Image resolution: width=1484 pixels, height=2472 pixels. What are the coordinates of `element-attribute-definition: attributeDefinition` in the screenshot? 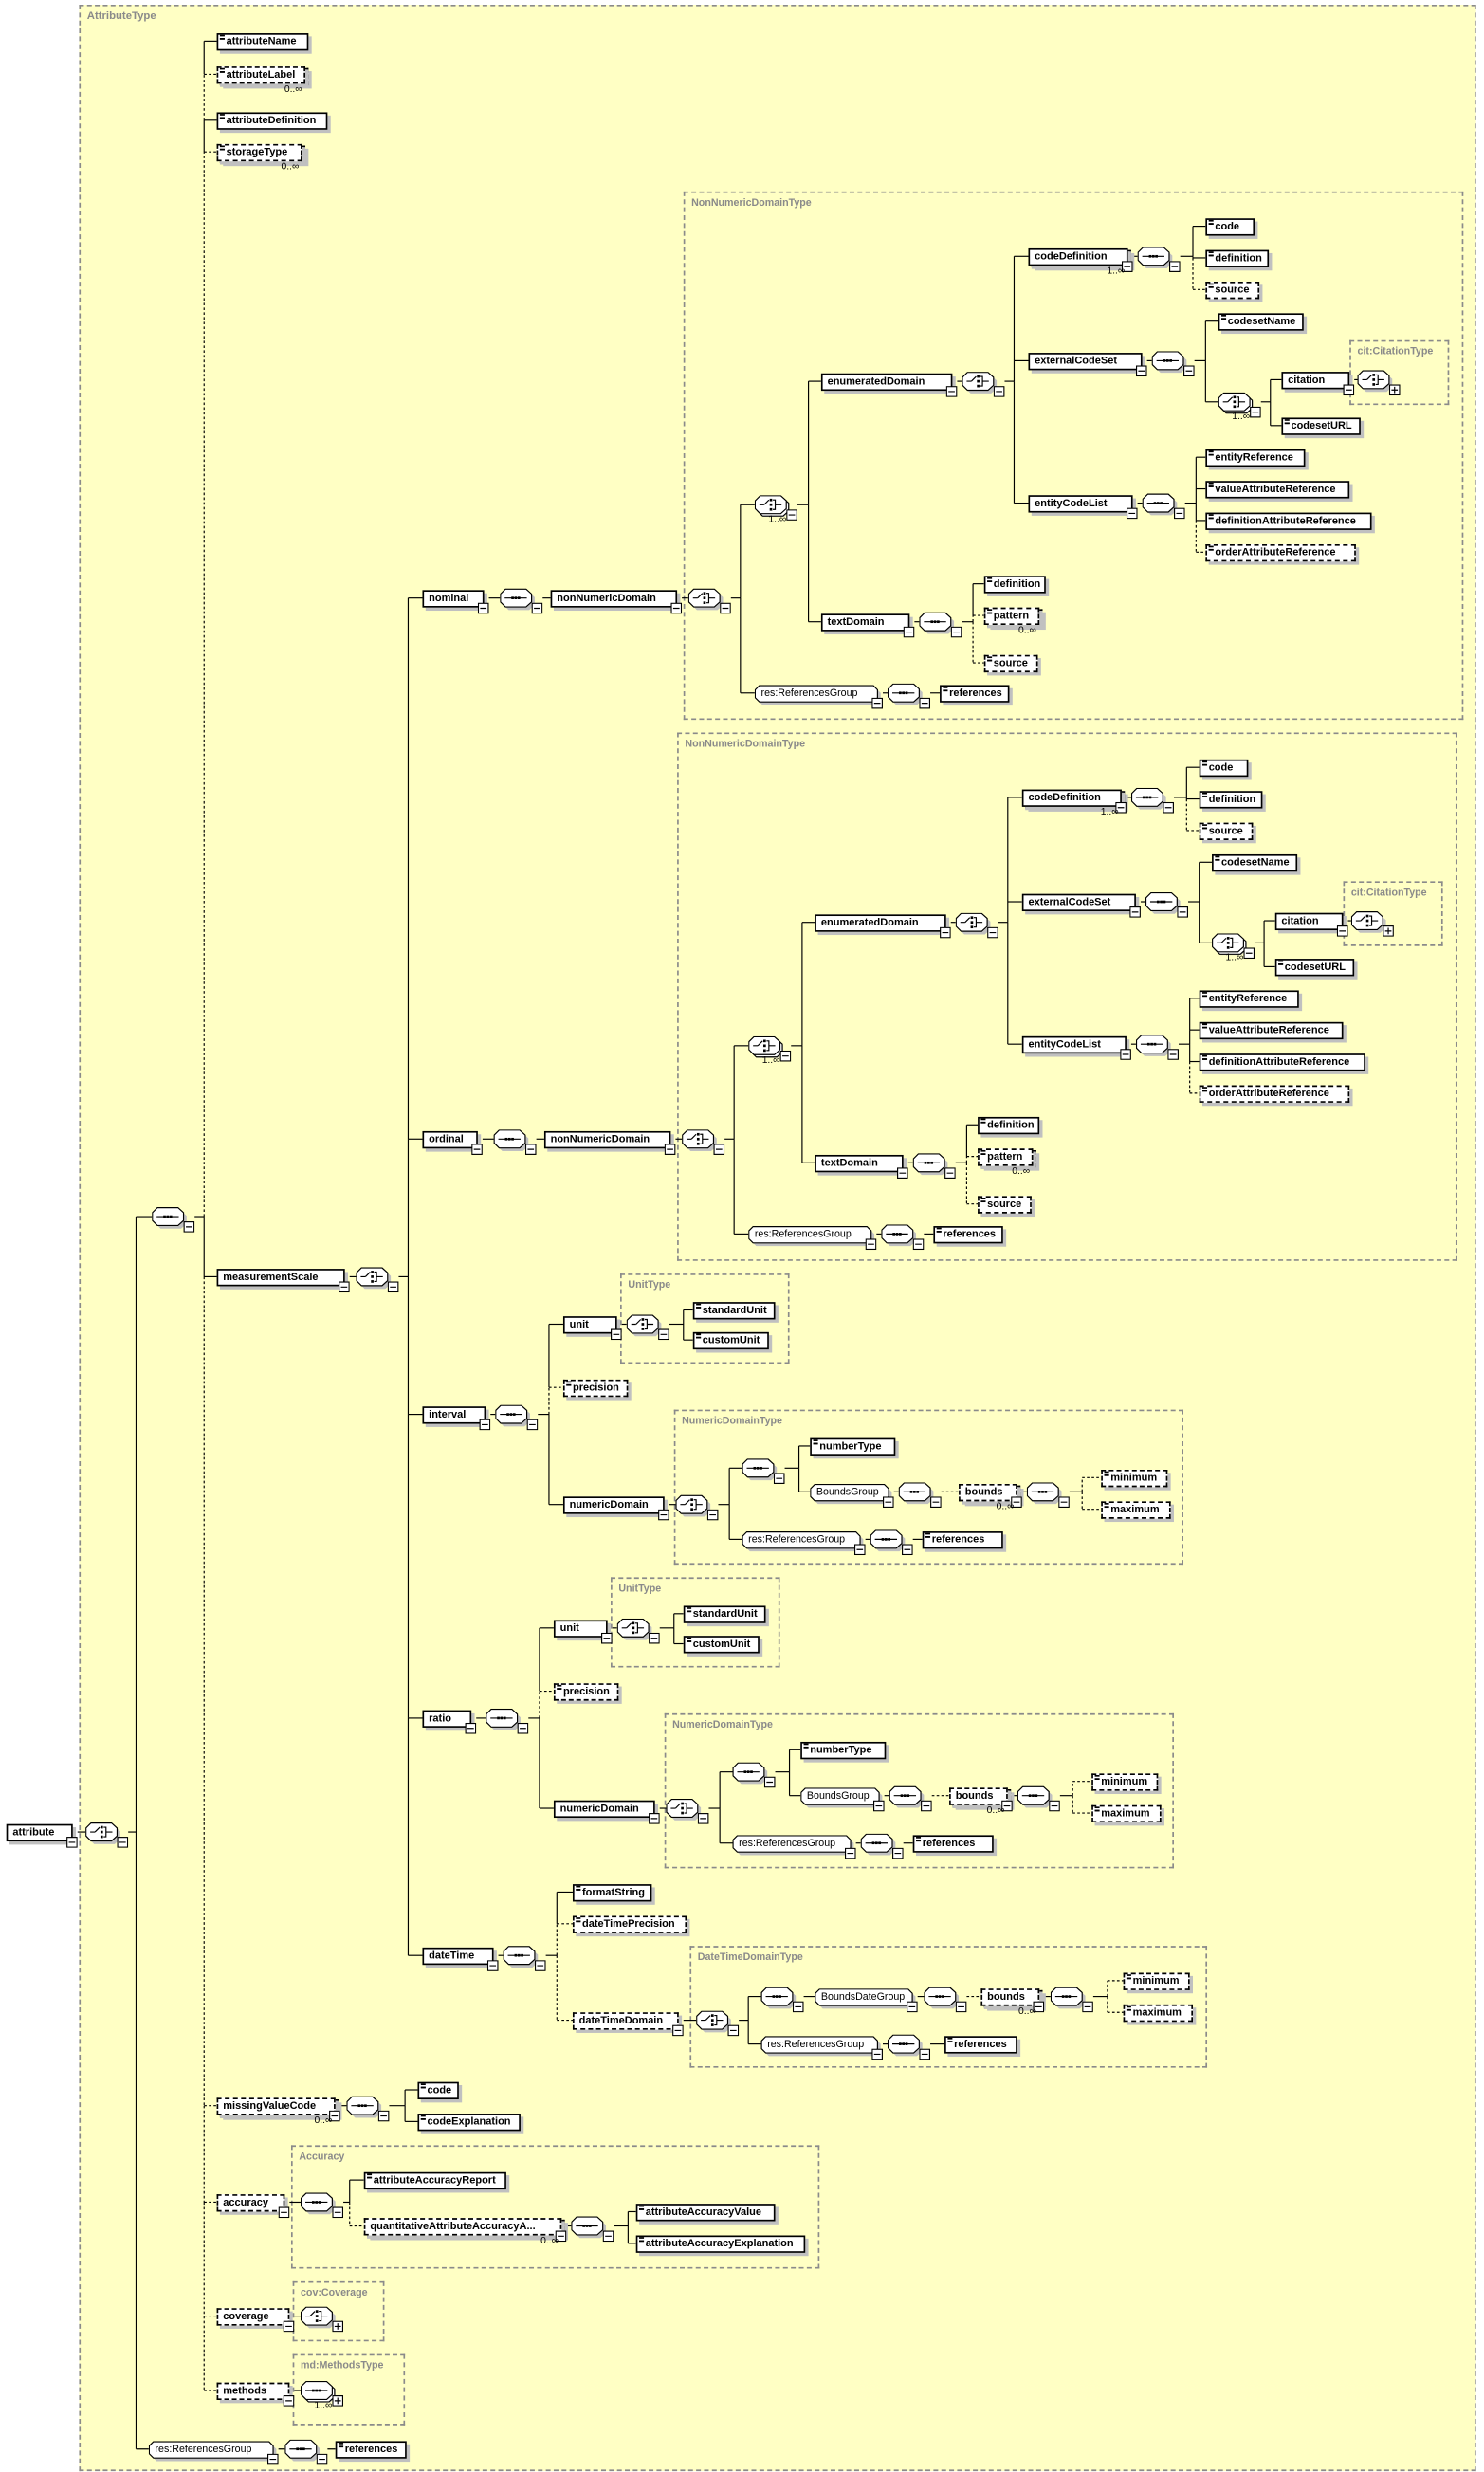 It's located at (272, 120).